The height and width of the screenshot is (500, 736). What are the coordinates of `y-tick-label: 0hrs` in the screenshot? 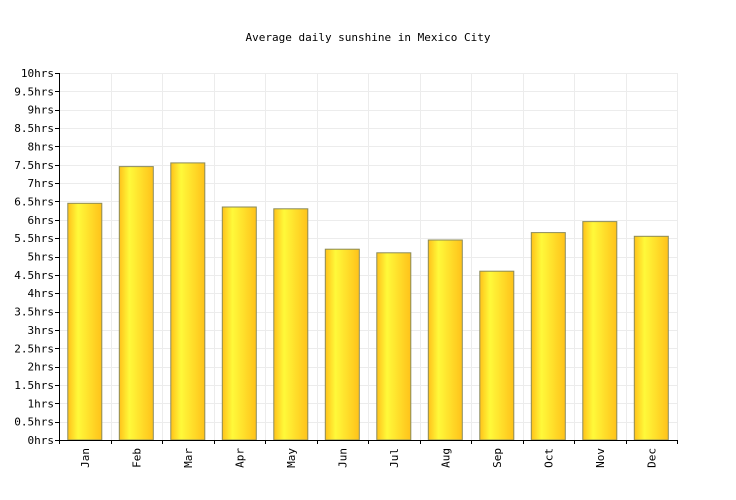 It's located at (41, 440).